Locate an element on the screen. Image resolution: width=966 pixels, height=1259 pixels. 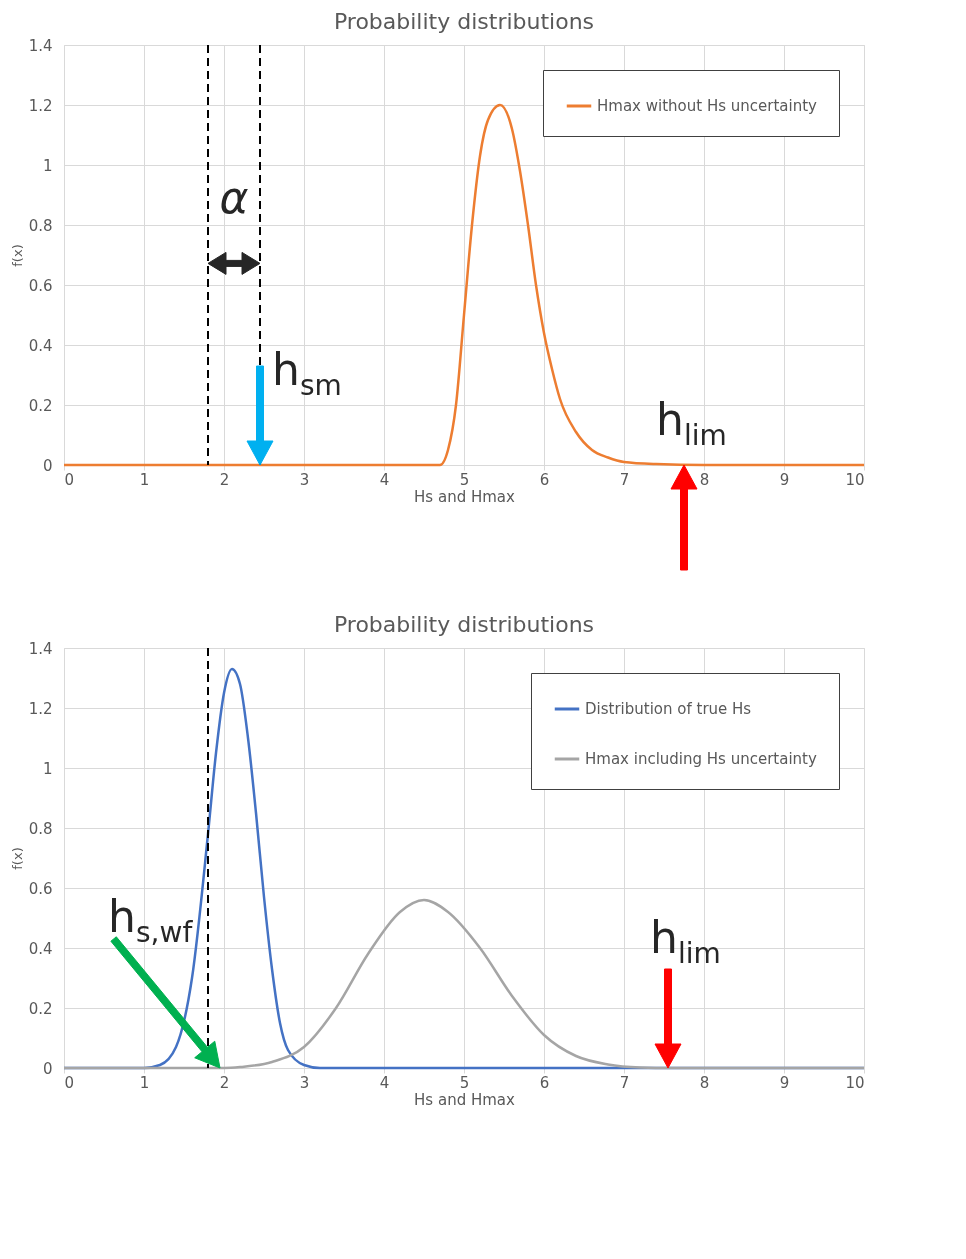
legend-label: Hmax without Hs uncertainty is located at coordinates (707, 106).